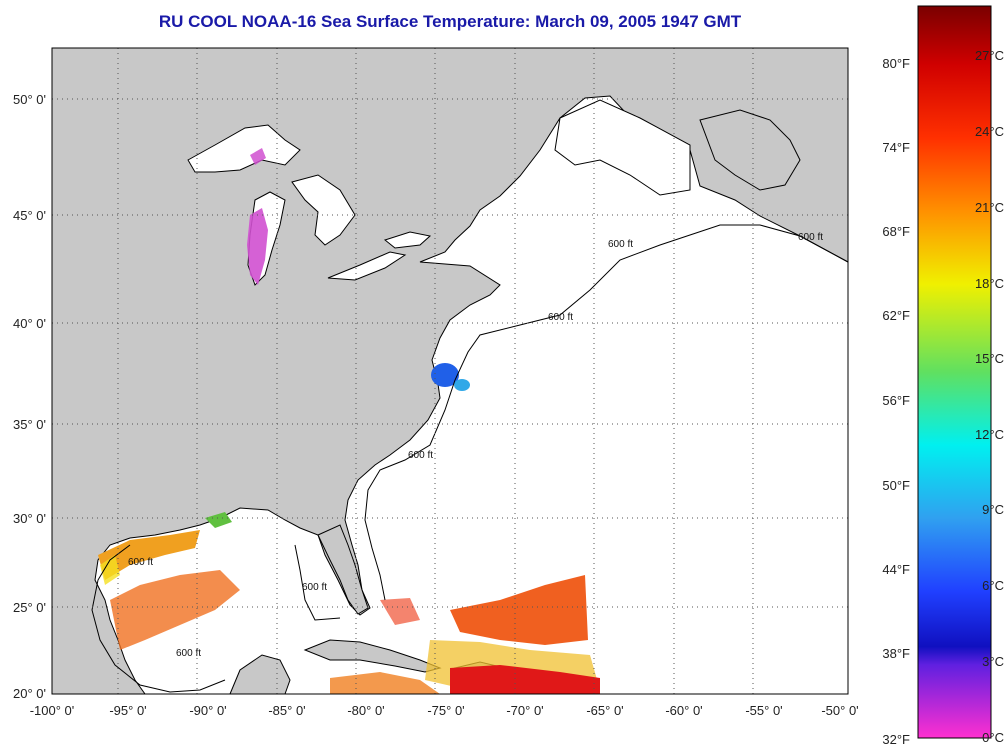 The image size is (1008, 754). Describe the element at coordinates (257, 246) in the screenshot. I see `sst-lake-michigan` at that location.